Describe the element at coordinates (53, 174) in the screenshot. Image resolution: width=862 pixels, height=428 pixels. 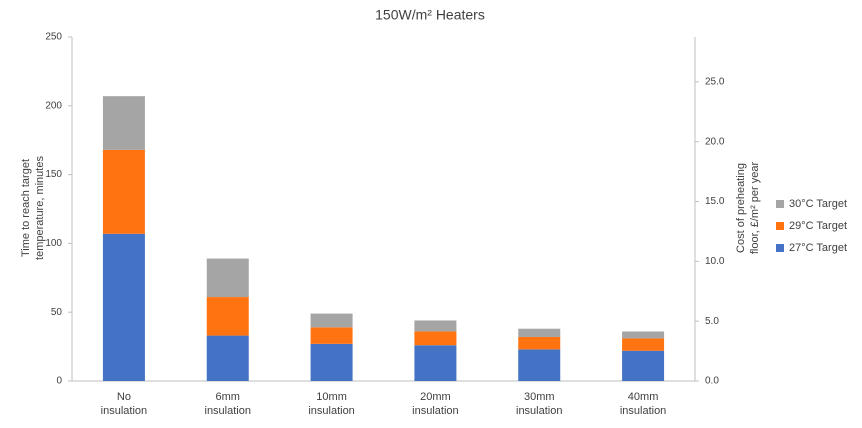
I see `y-tick-label: 150` at that location.